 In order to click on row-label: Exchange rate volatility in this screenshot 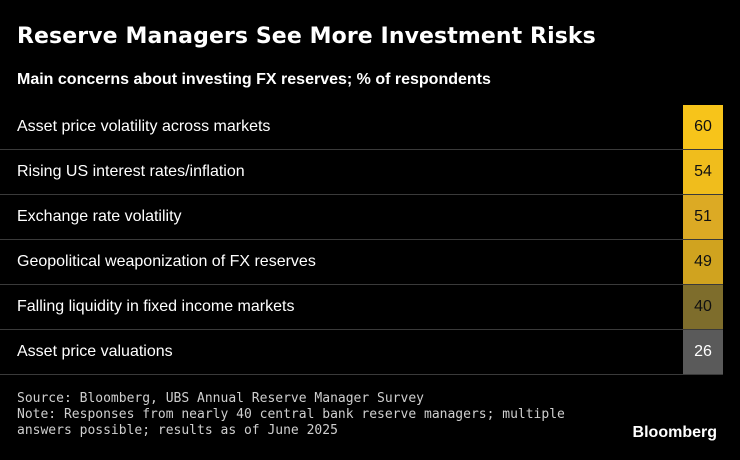, I will do `click(99, 216)`.